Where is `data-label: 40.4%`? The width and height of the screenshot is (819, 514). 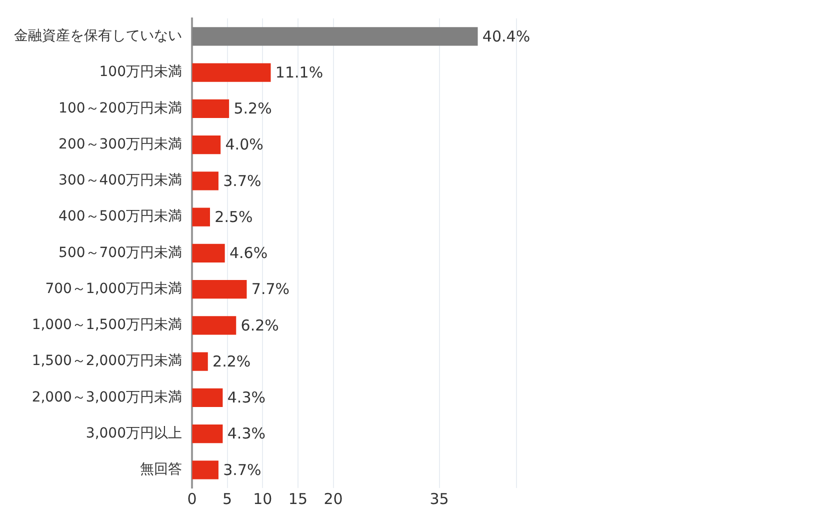 data-label: 40.4% is located at coordinates (506, 36).